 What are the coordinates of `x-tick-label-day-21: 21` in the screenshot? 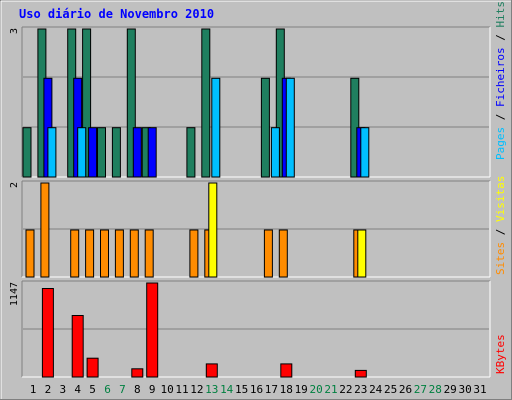 It's located at (330, 389).